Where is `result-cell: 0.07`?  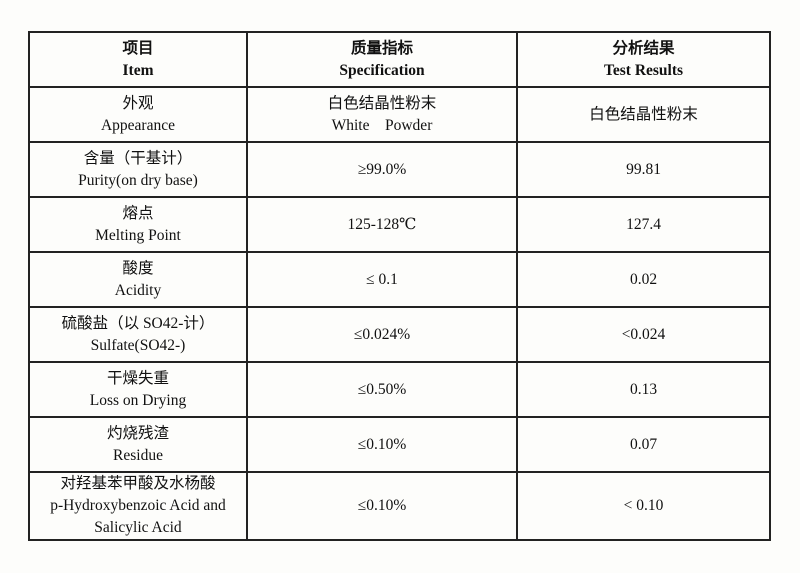 result-cell: 0.07 is located at coordinates (643, 444).